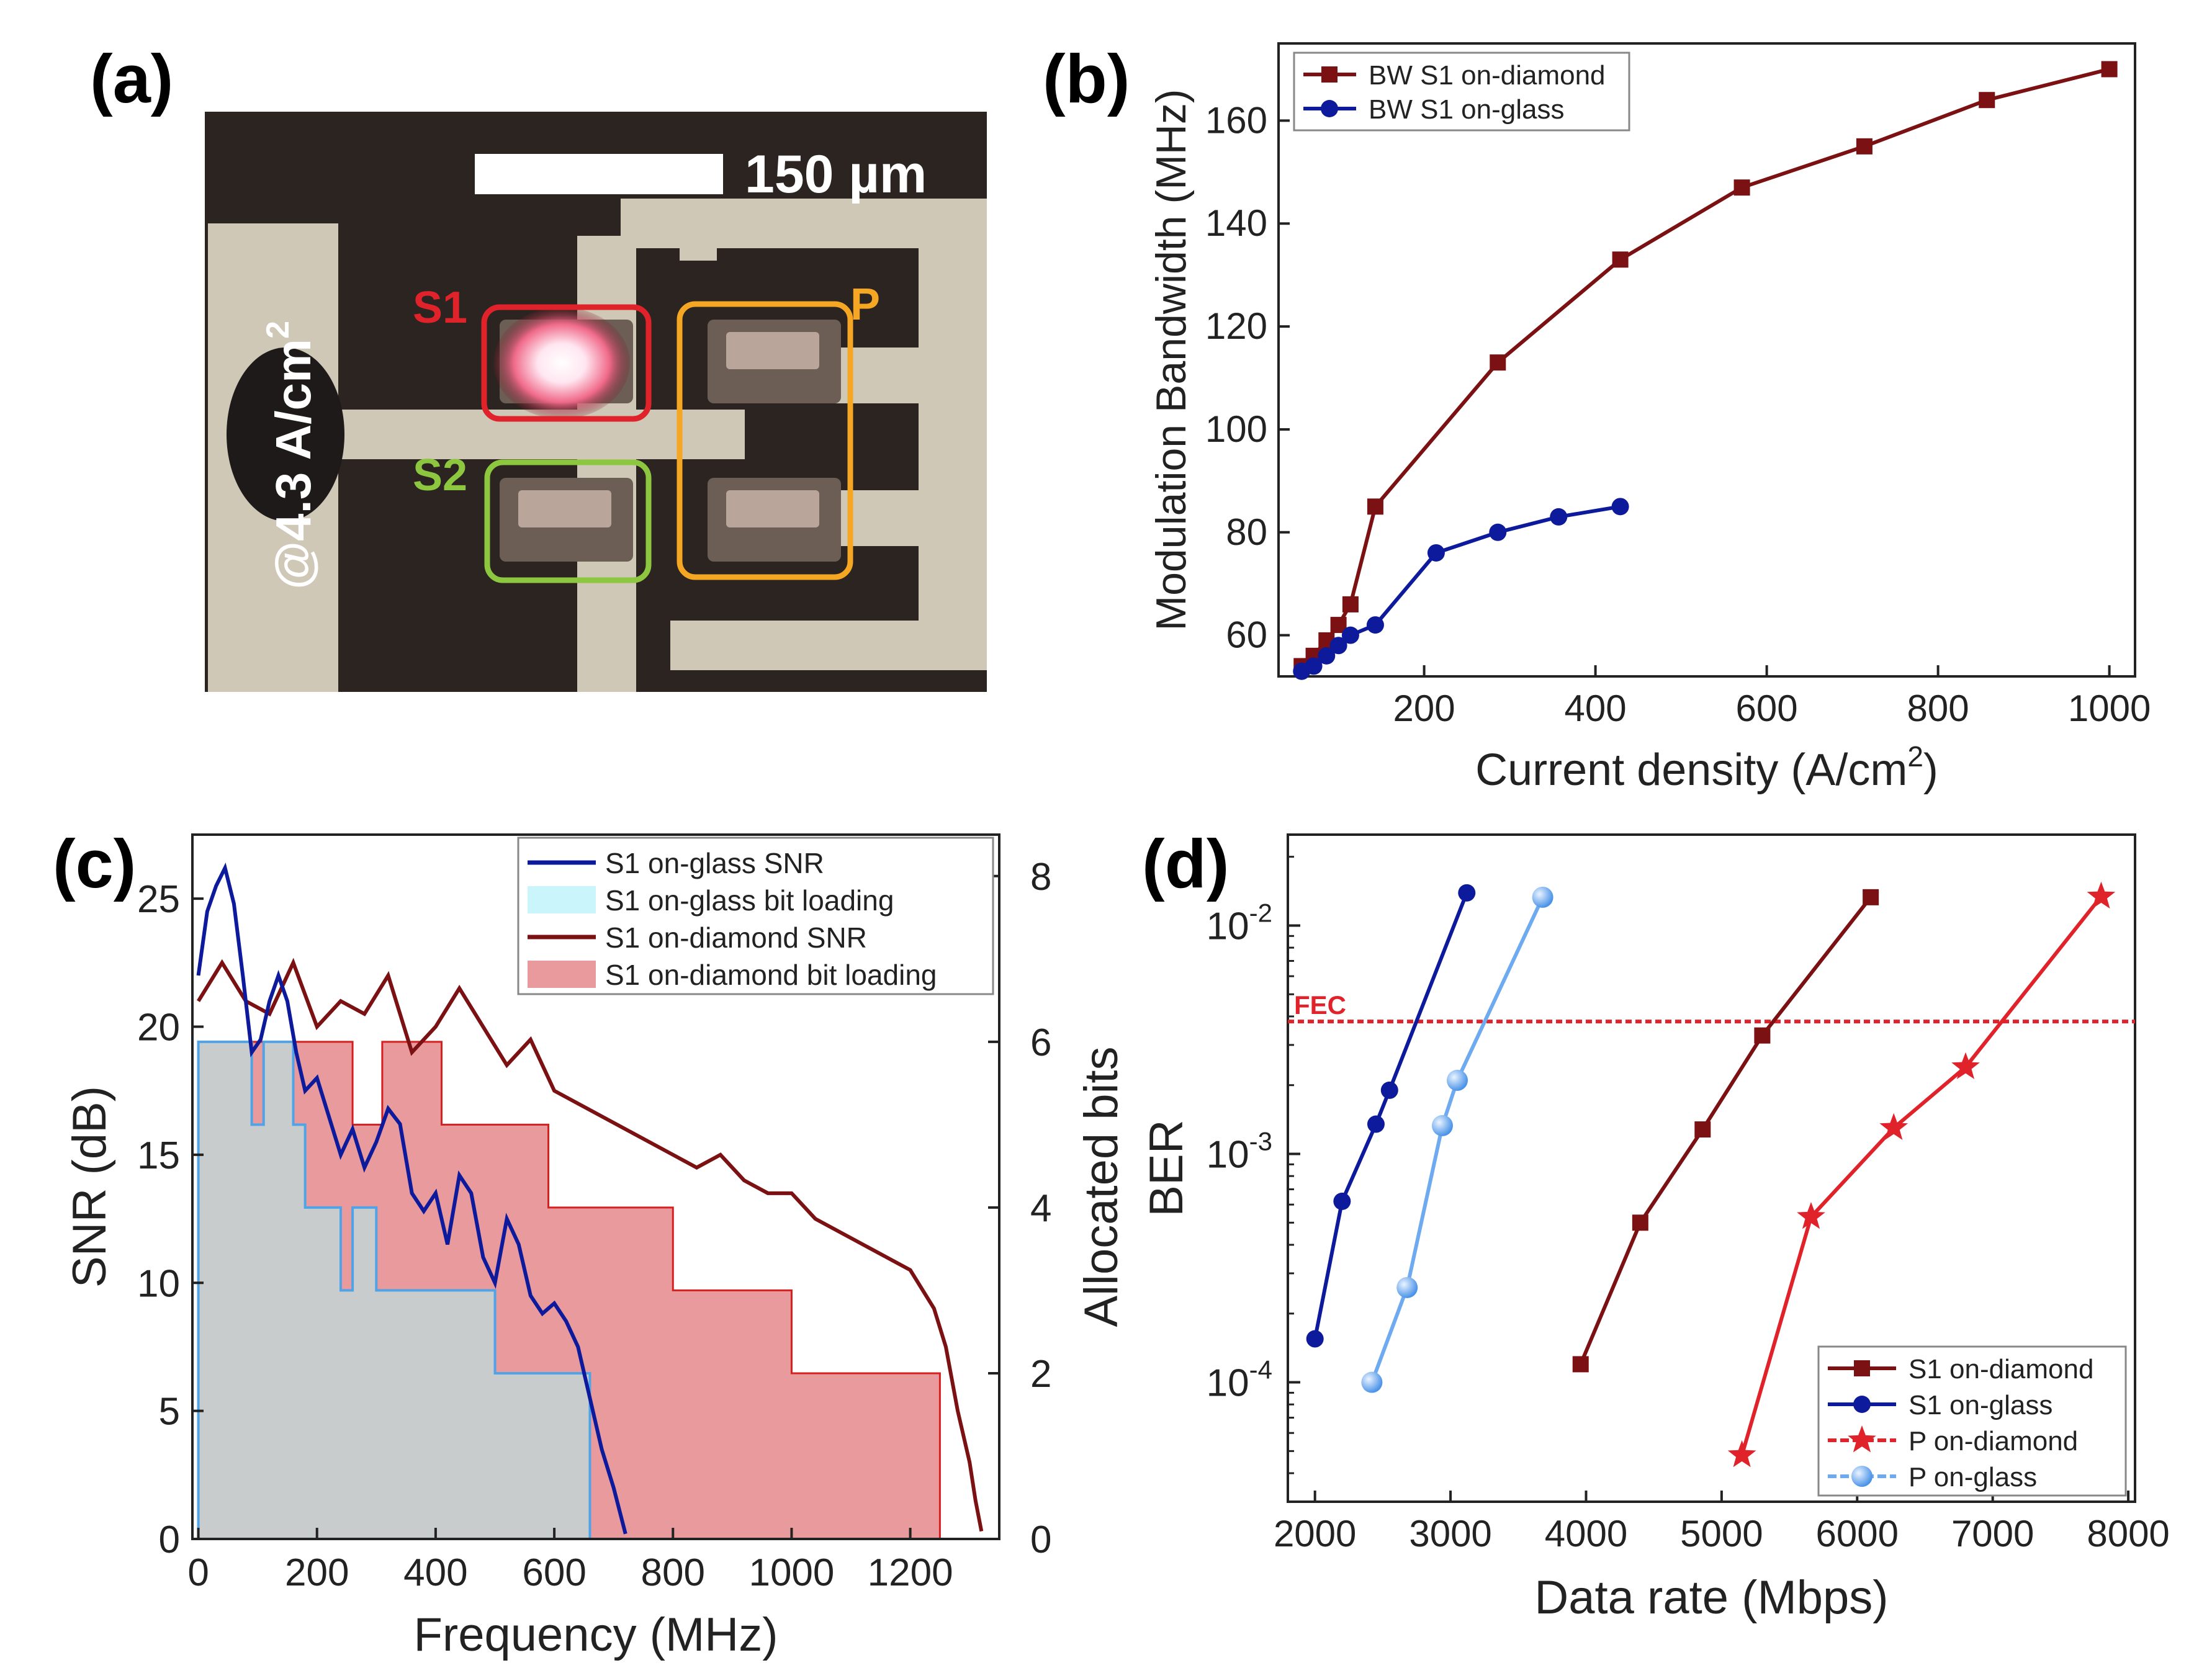 The height and width of the screenshot is (1673, 2212). I want to click on x-axis-label-b: Current density (A/cm2), so click(1706, 768).